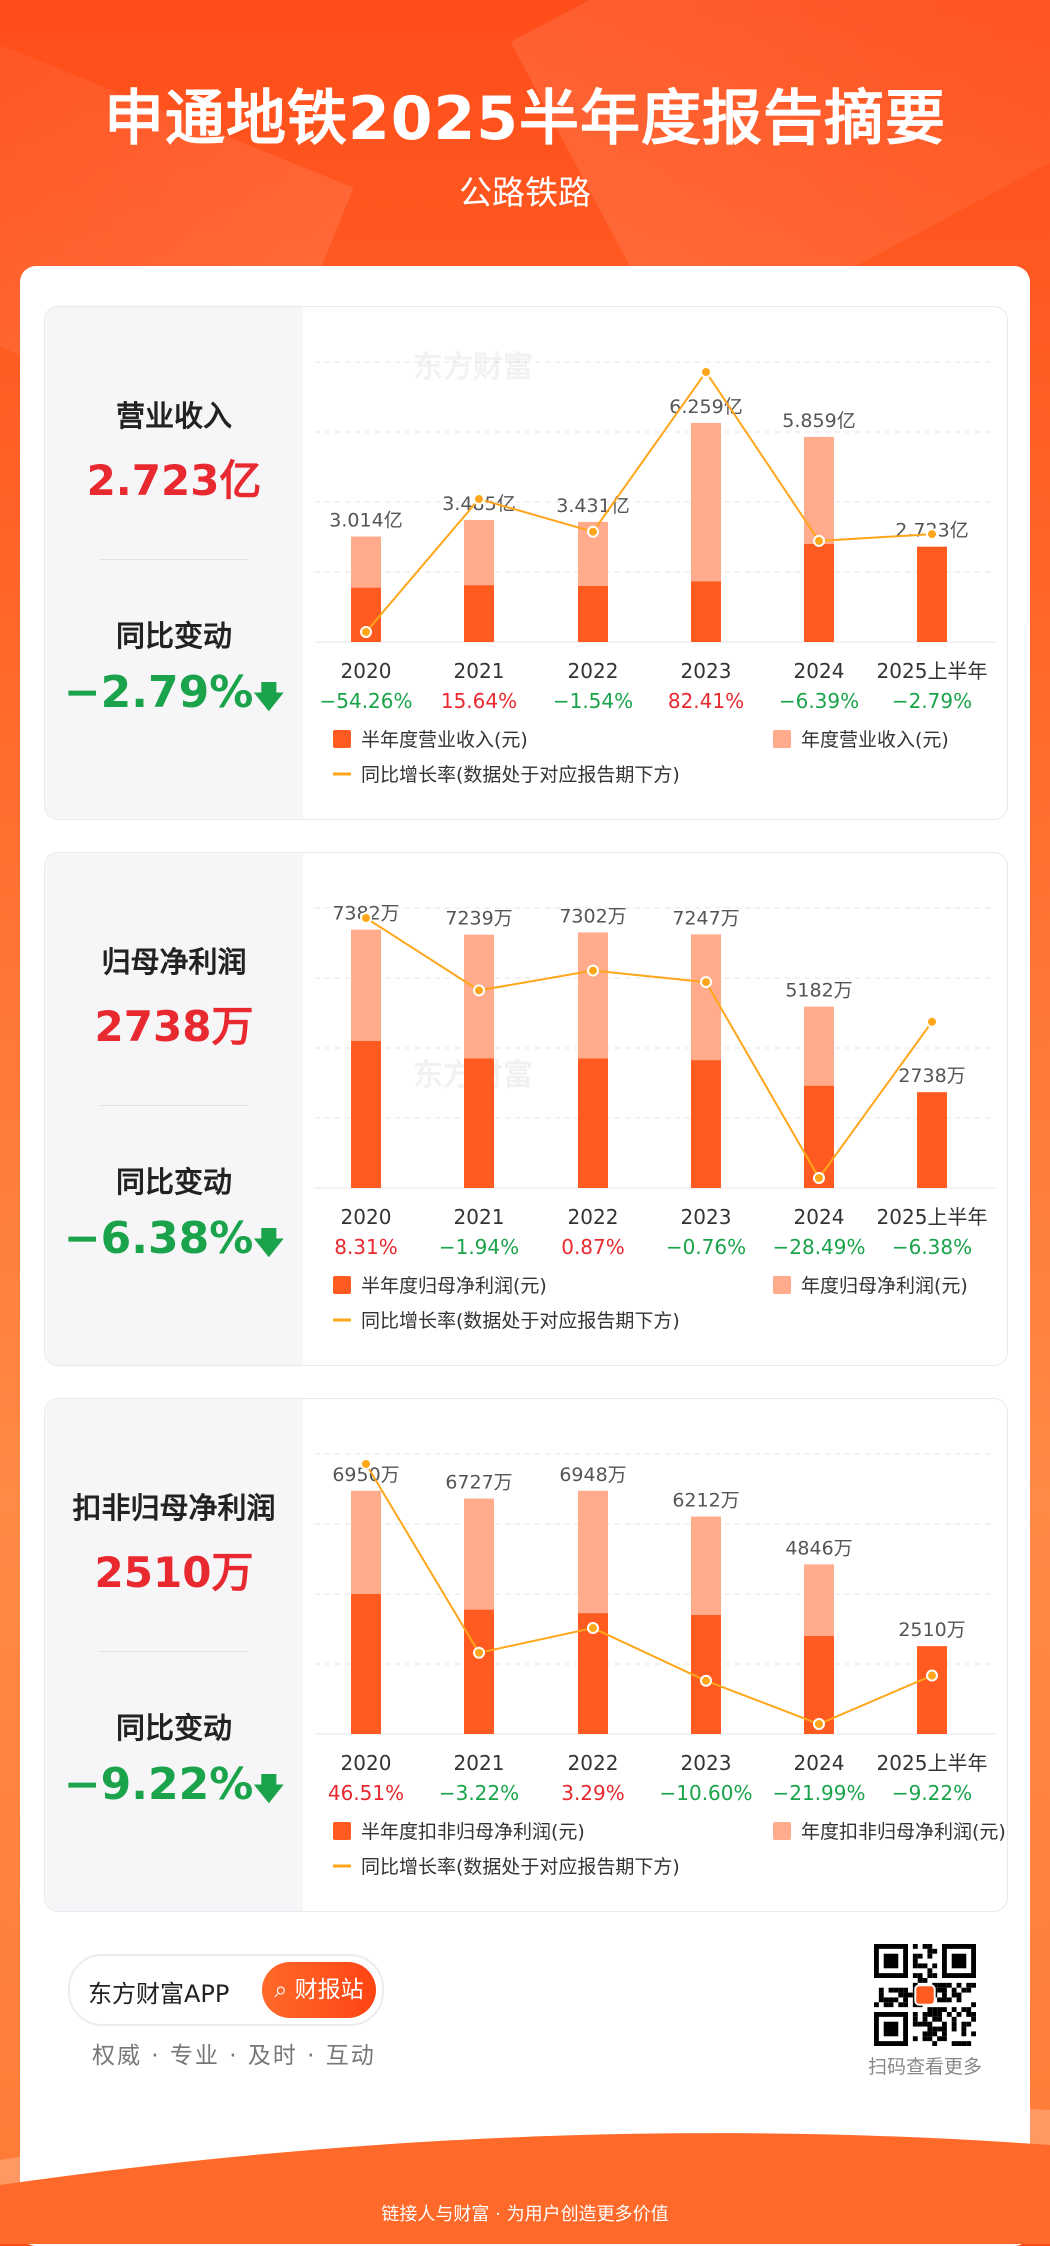 The width and height of the screenshot is (1050, 2246). I want to click on bar-value-label: 6950万, so click(365, 1475).